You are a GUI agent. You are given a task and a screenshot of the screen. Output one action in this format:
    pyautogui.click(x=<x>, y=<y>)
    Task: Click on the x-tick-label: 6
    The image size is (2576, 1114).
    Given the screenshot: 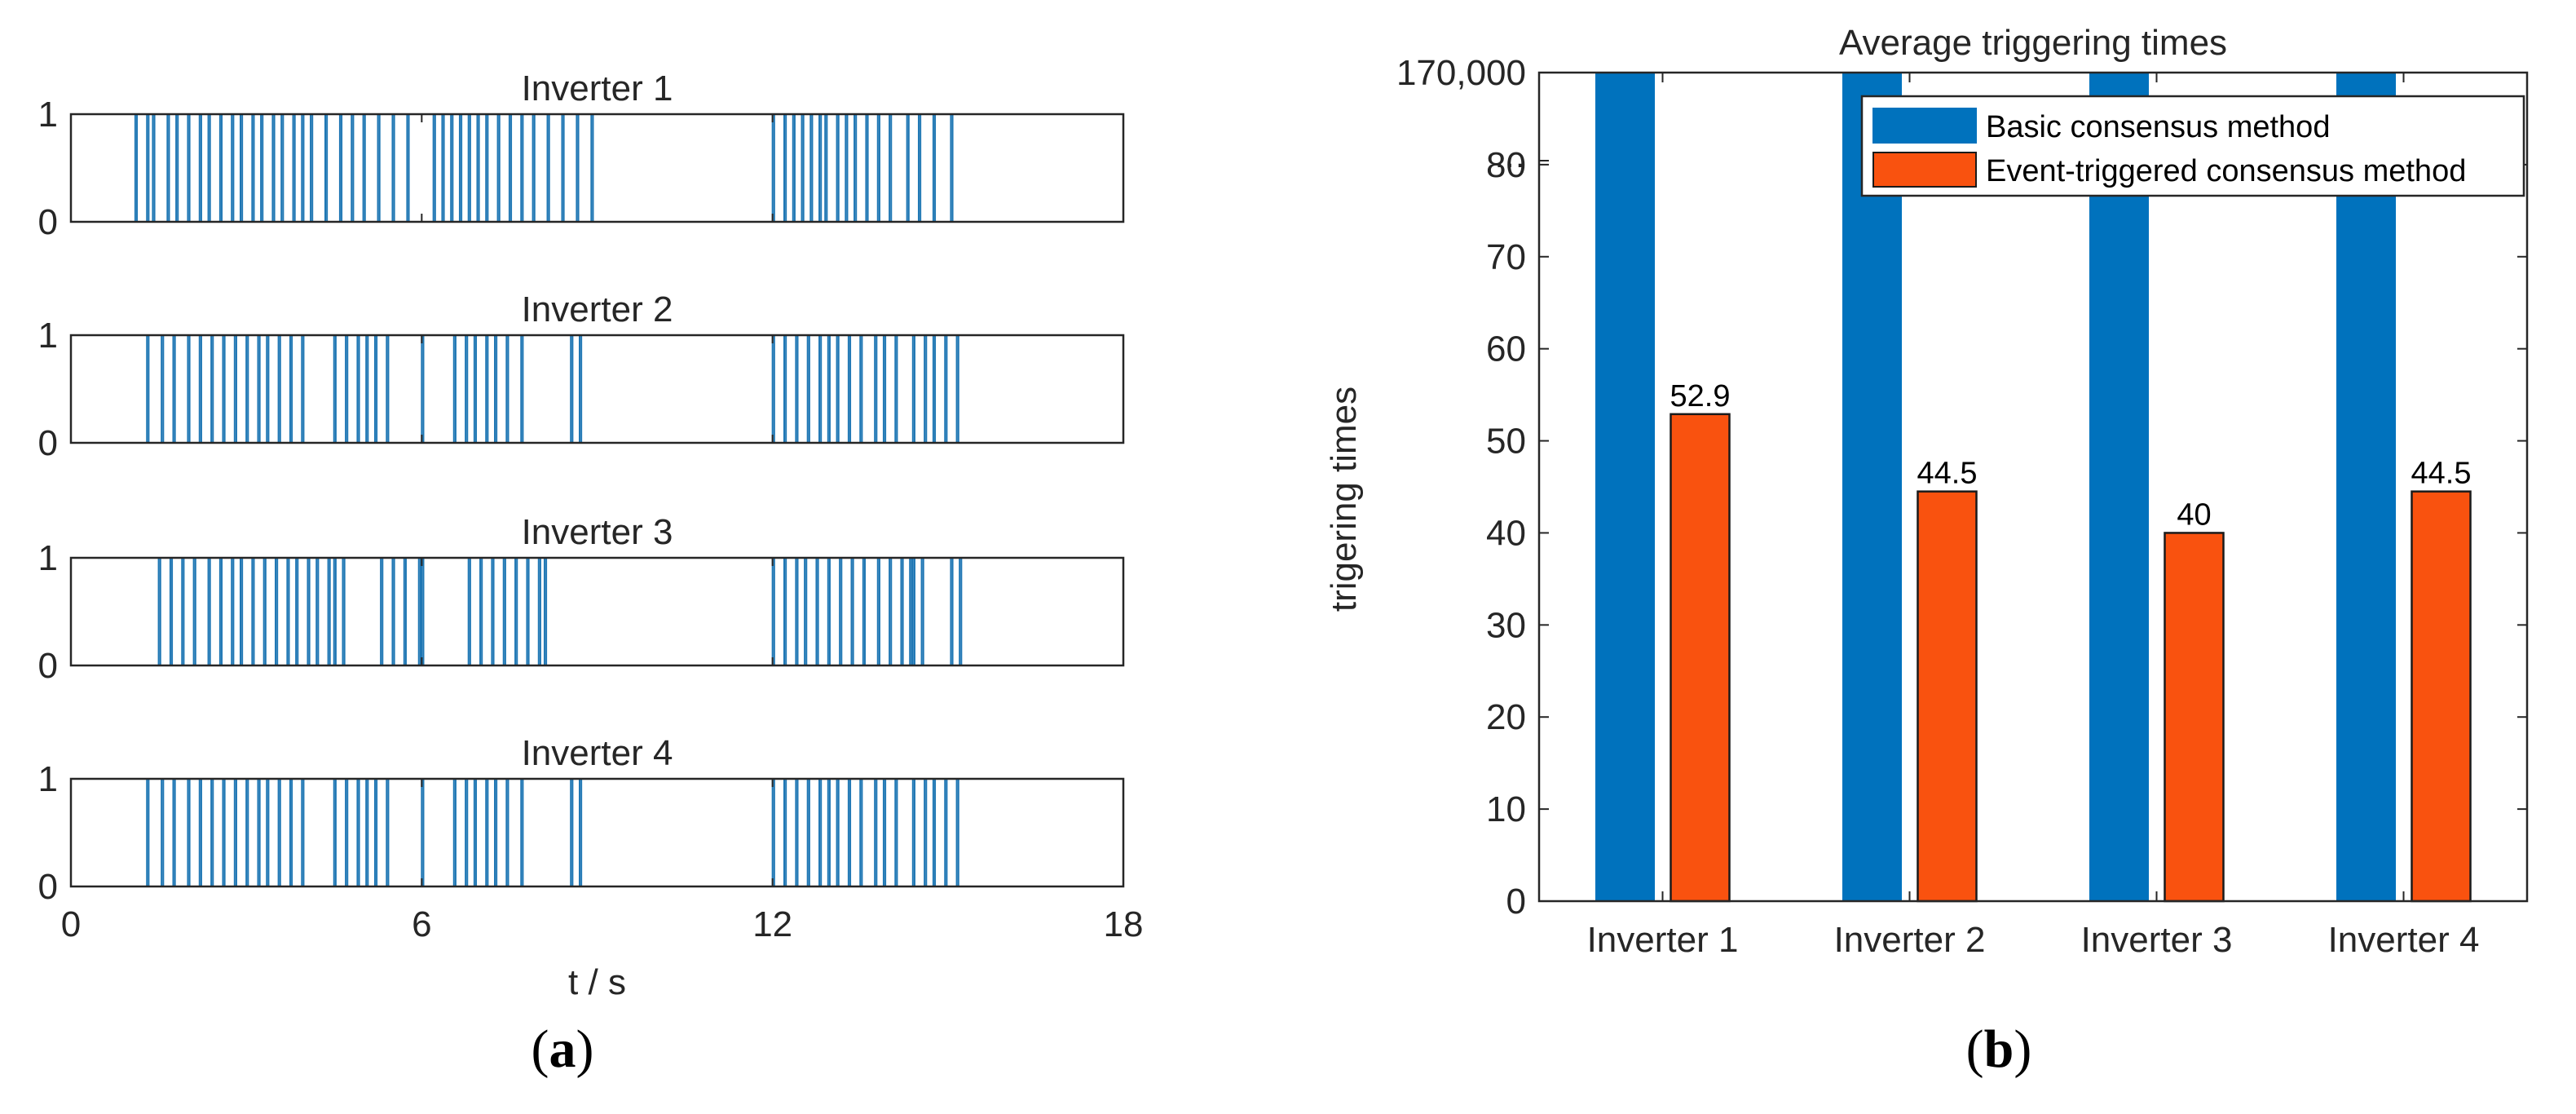 What is the action you would take?
    pyautogui.click(x=421, y=924)
    